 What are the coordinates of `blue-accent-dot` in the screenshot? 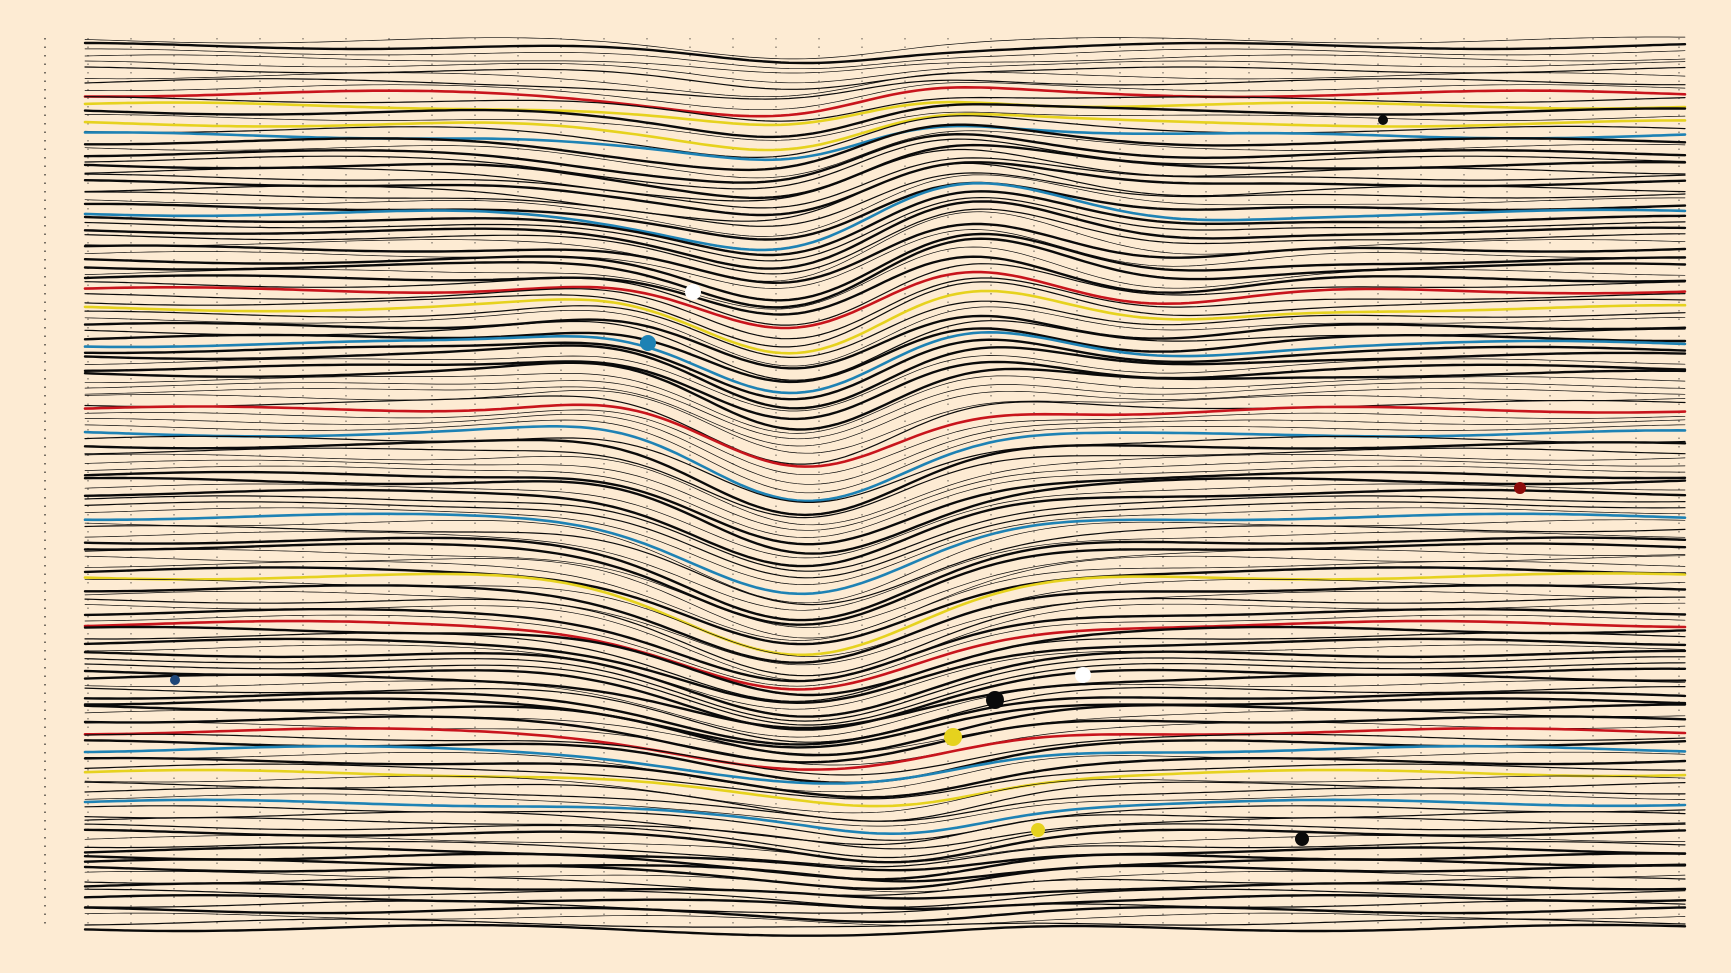 It's located at (648, 343).